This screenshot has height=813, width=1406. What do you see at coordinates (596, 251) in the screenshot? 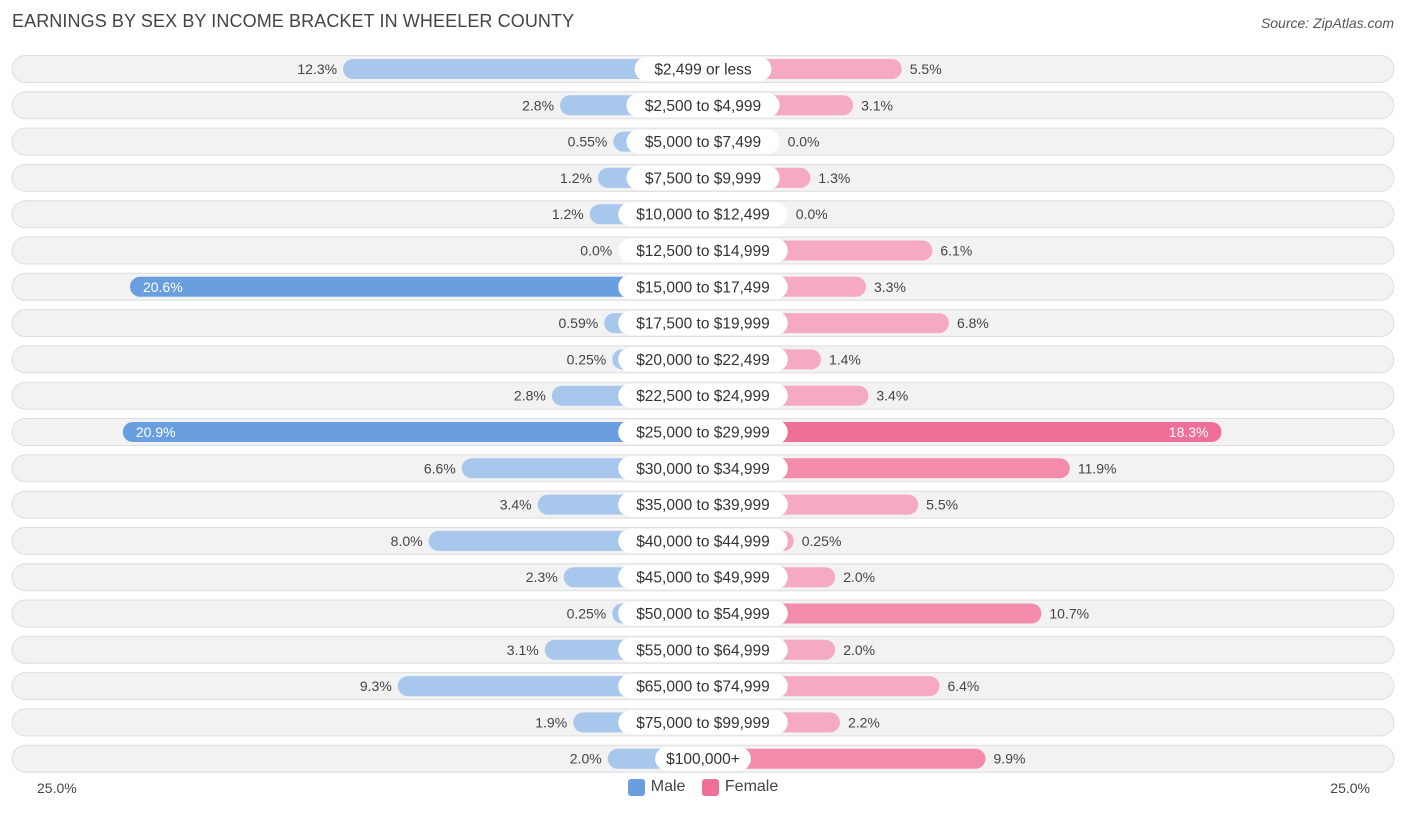
I see `male-value-label: 0.0%` at bounding box center [596, 251].